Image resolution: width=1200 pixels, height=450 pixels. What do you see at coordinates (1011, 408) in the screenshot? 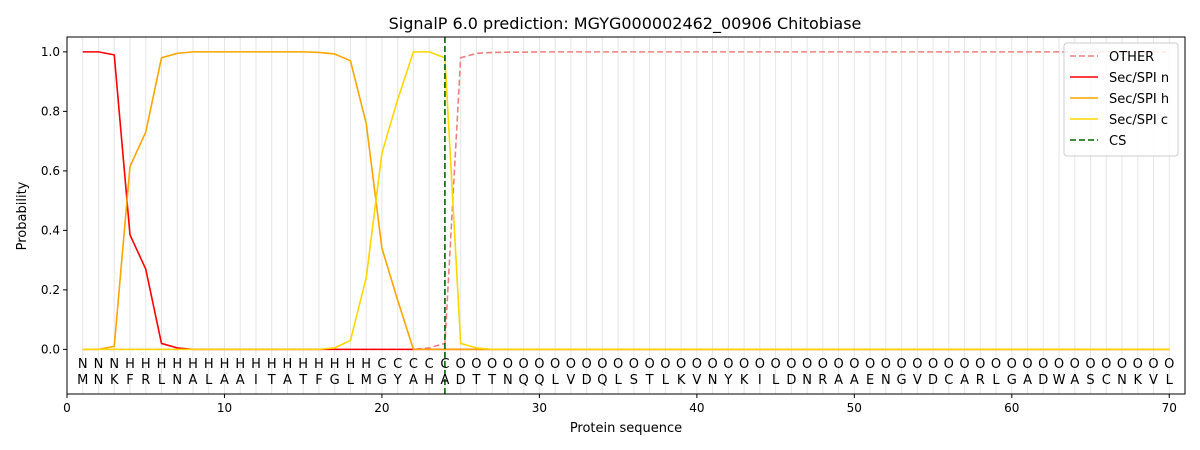
I see `x-tick-label: 60` at bounding box center [1011, 408].